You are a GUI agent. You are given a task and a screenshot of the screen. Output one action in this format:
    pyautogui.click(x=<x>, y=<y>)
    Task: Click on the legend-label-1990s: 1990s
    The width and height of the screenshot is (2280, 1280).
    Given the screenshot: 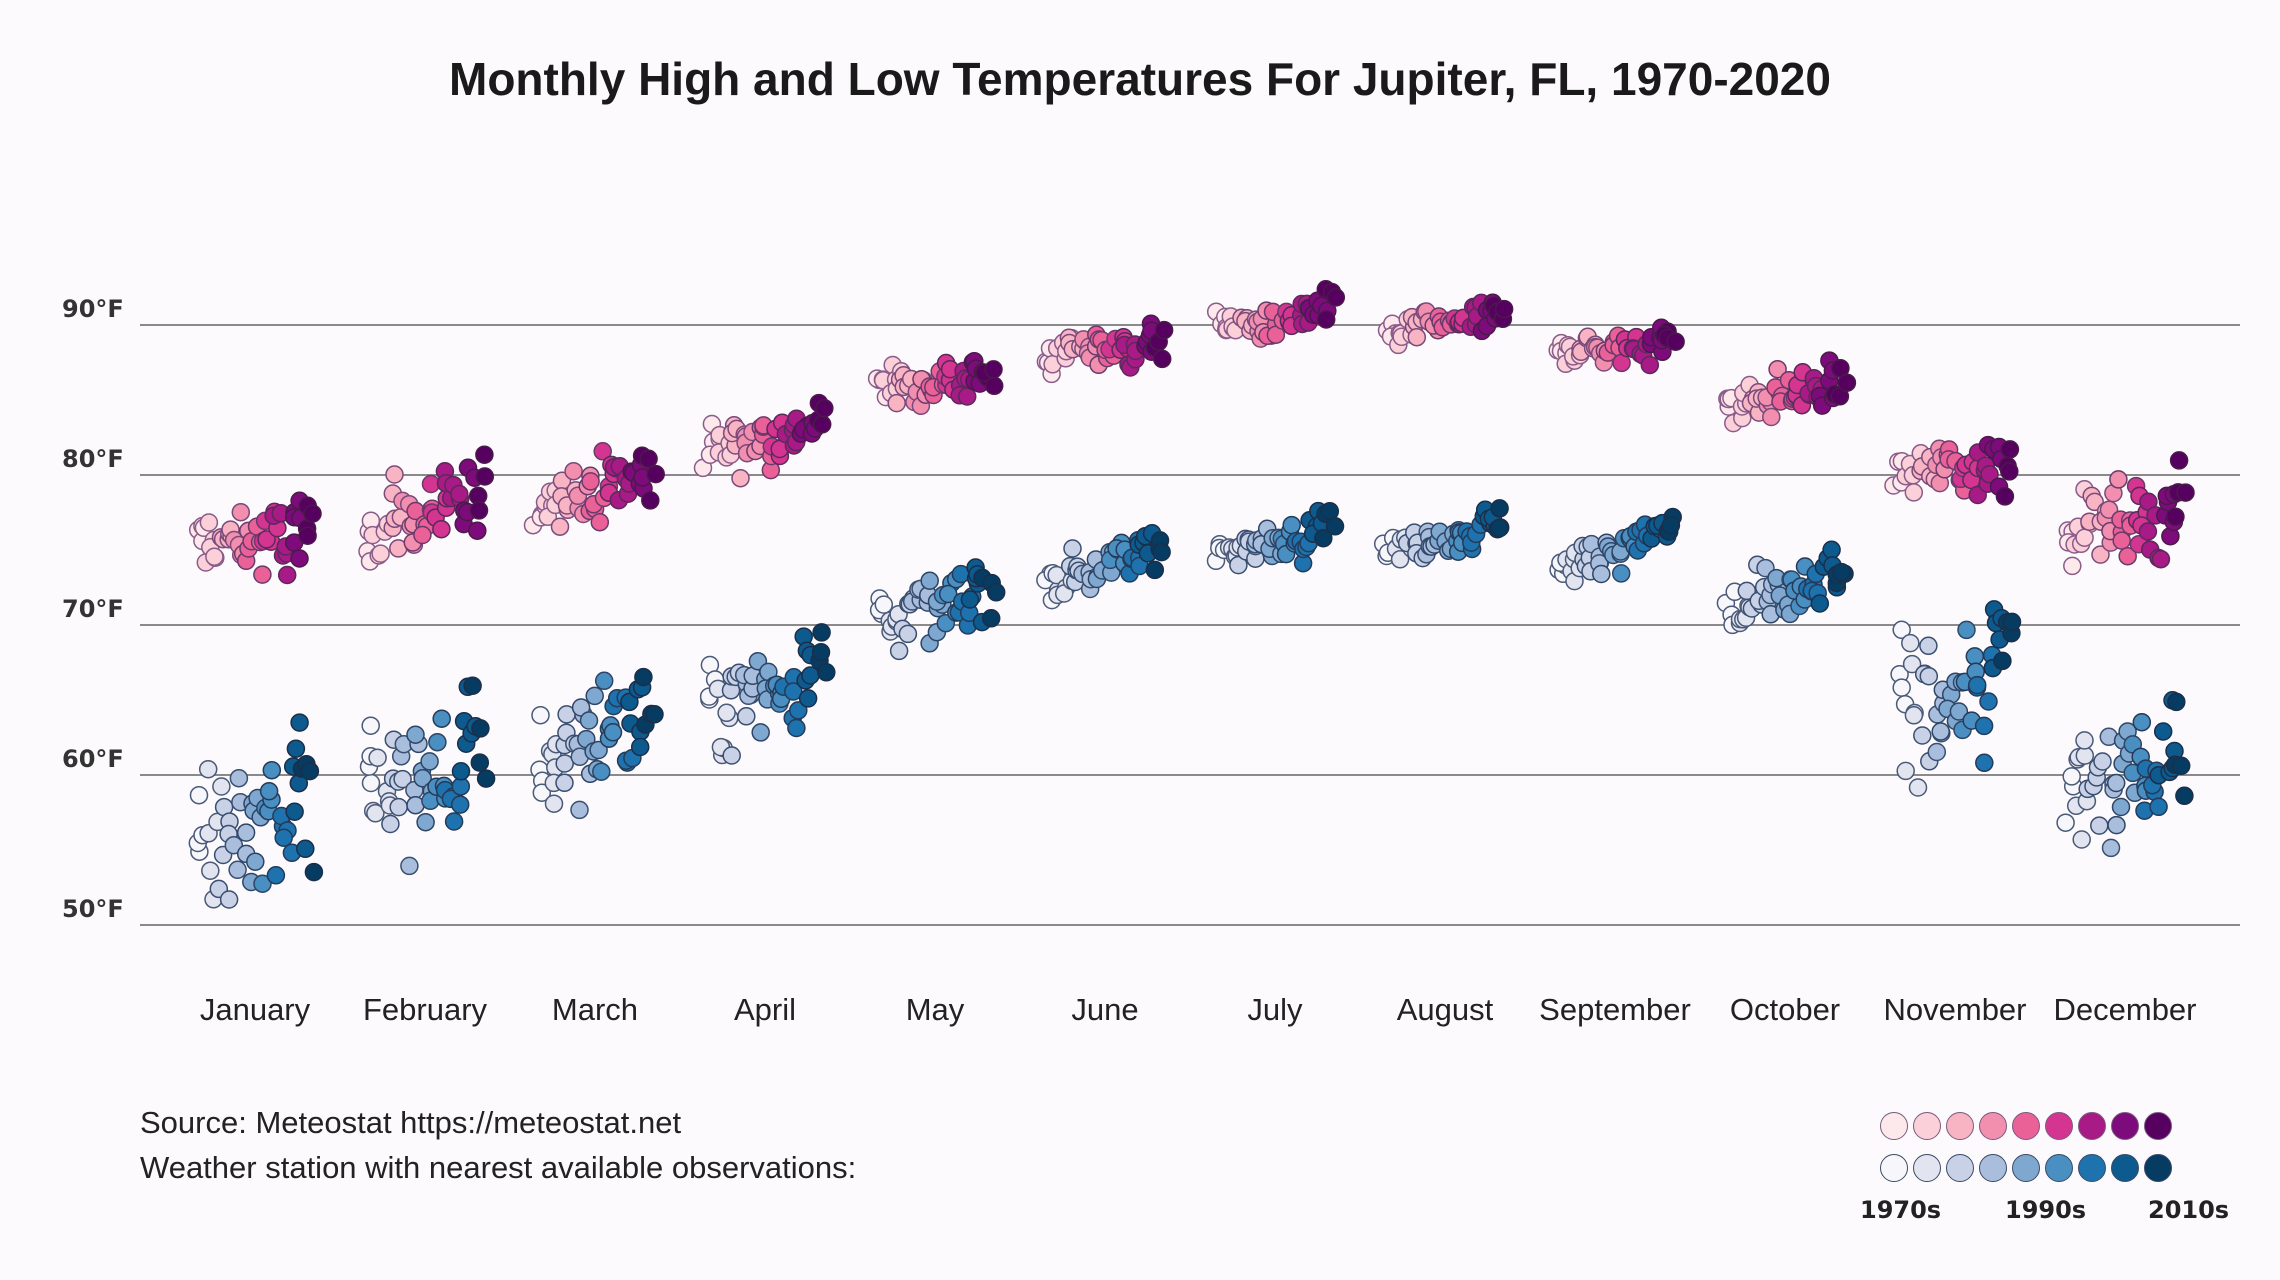 What is the action you would take?
    pyautogui.click(x=2046, y=1210)
    